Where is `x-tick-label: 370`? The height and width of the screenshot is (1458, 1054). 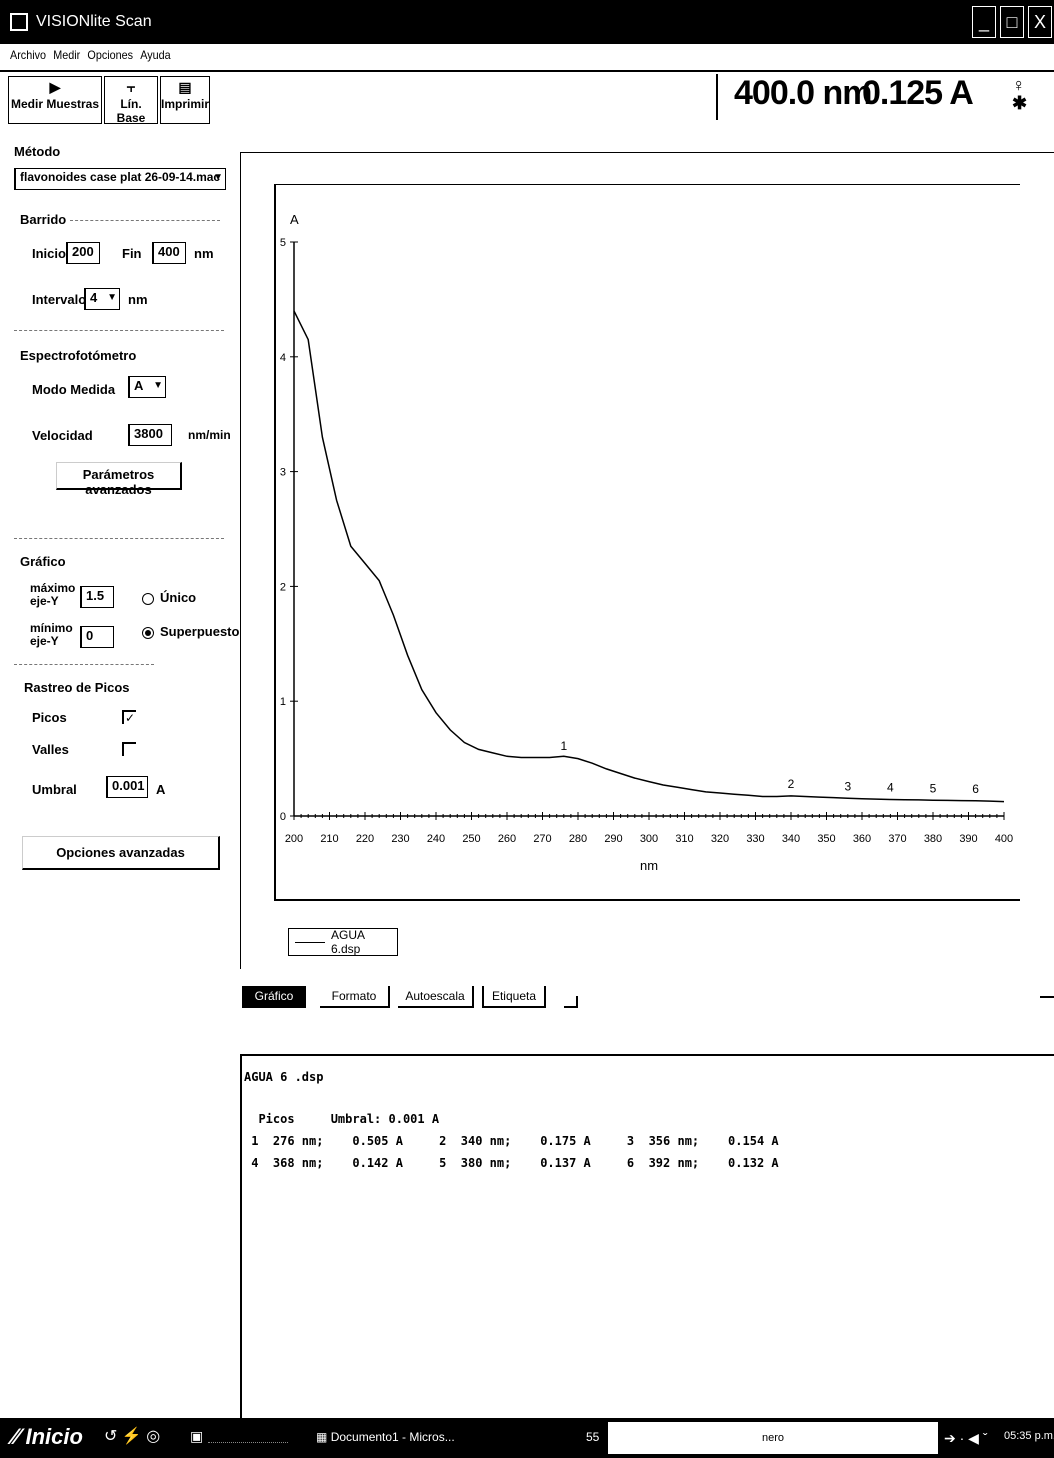 x-tick-label: 370 is located at coordinates (897, 839).